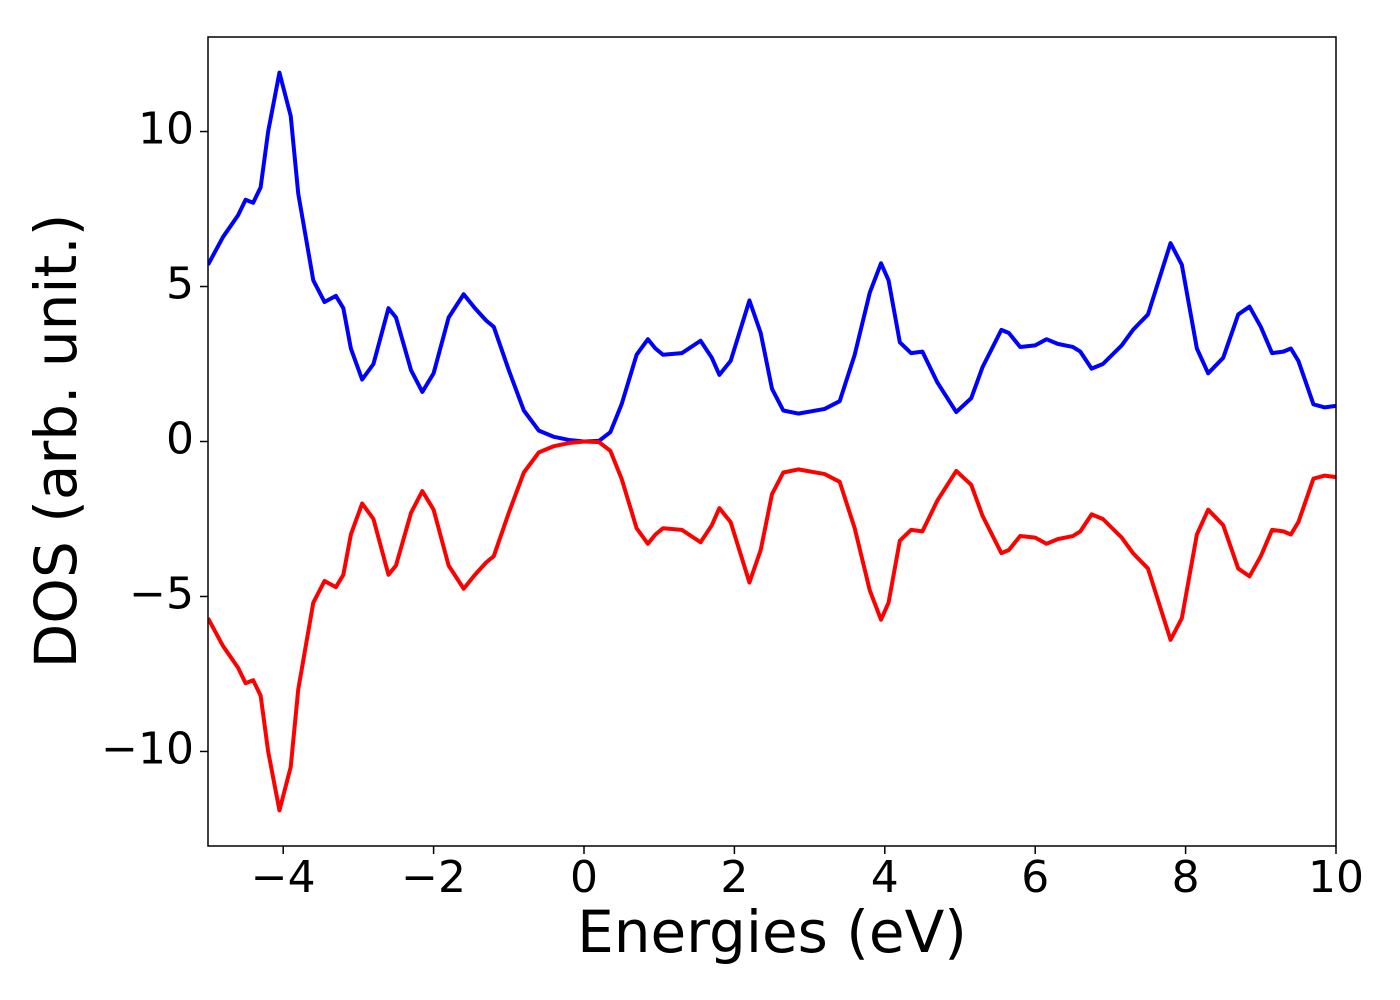 The height and width of the screenshot is (1000, 1400). I want to click on x-tick-label: 10, so click(1336, 877).